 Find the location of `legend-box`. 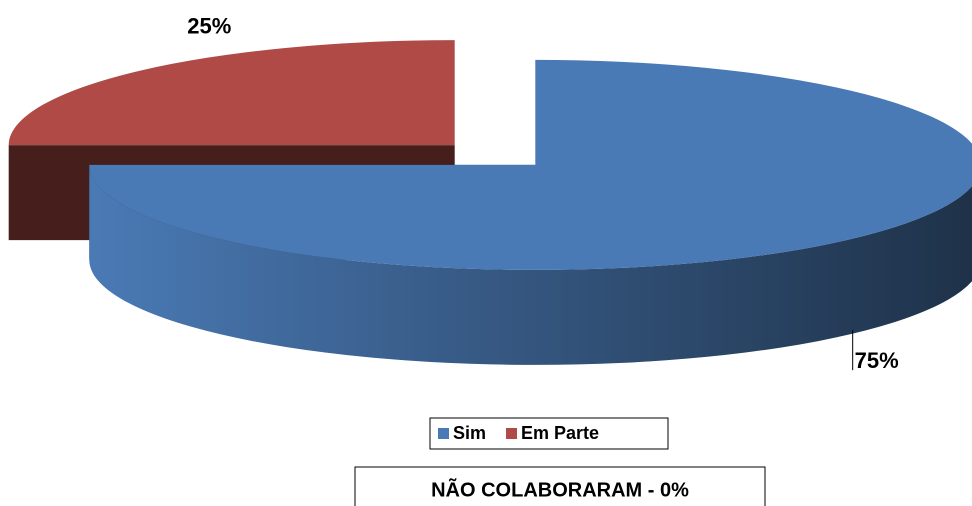

legend-box is located at coordinates (549, 433).